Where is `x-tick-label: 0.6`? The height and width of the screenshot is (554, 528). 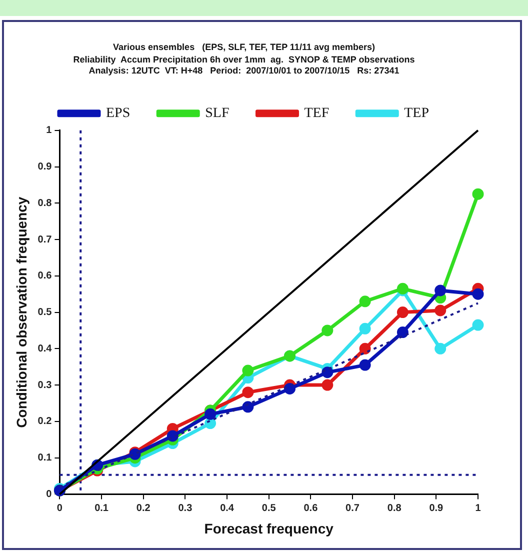
x-tick-label: 0.6 is located at coordinates (311, 508).